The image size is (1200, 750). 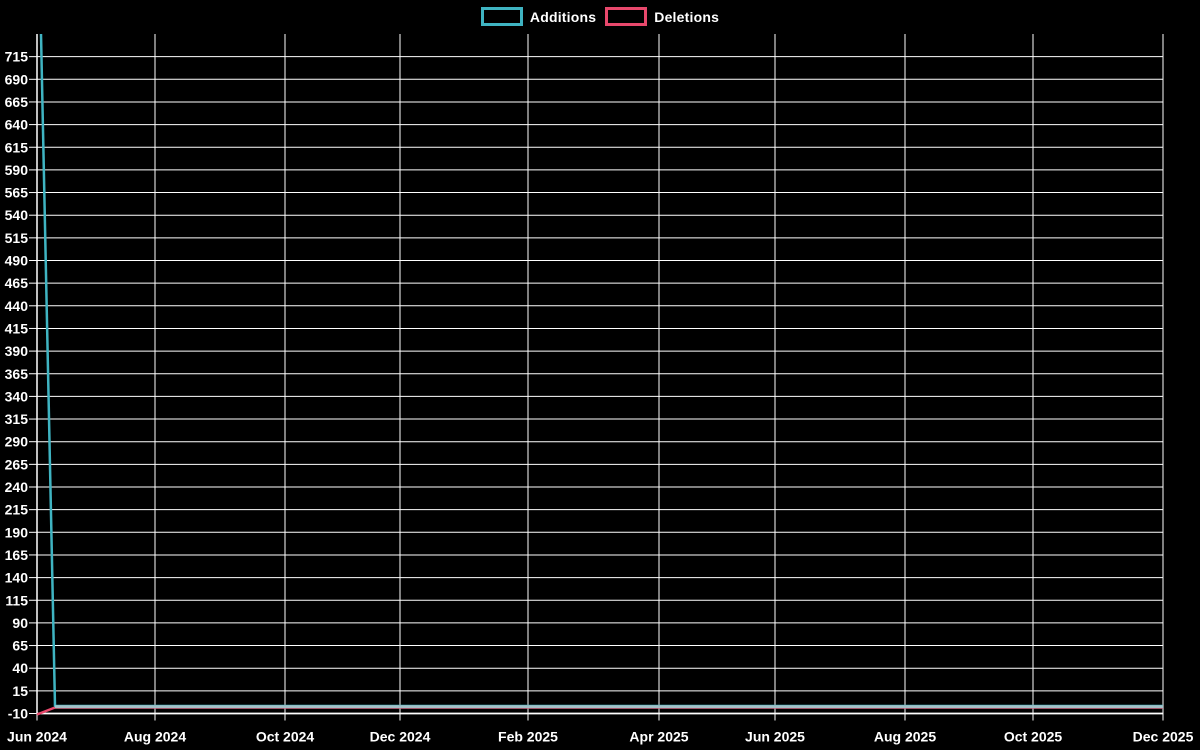 What do you see at coordinates (17, 396) in the screenshot?
I see `y-tick-label: 340` at bounding box center [17, 396].